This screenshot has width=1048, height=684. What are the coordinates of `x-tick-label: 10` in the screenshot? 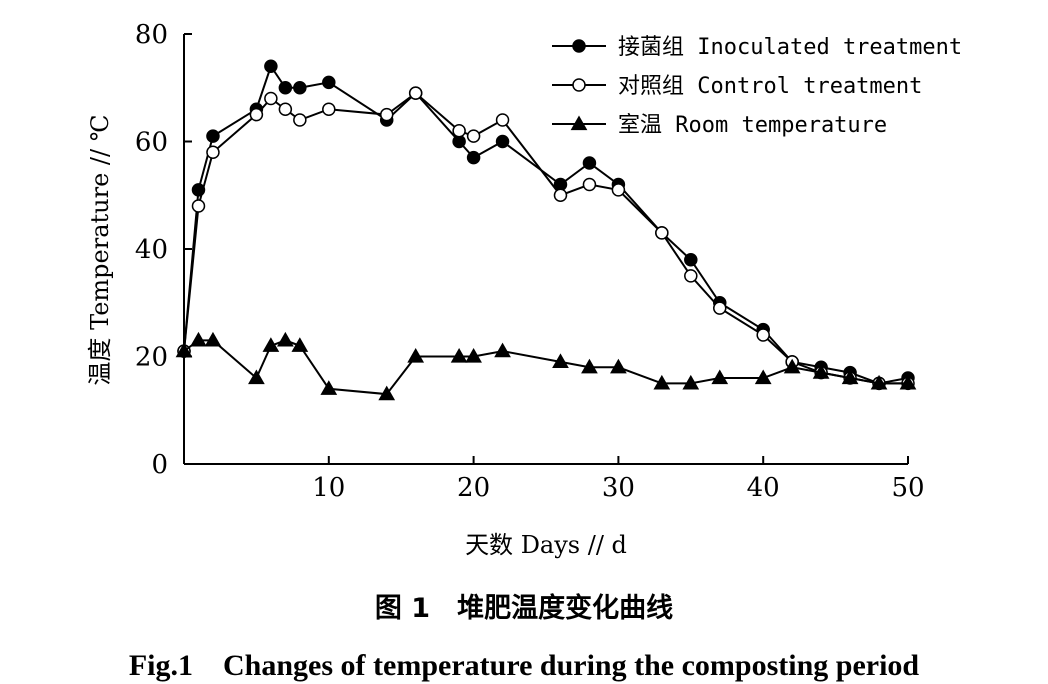 It's located at (328, 488).